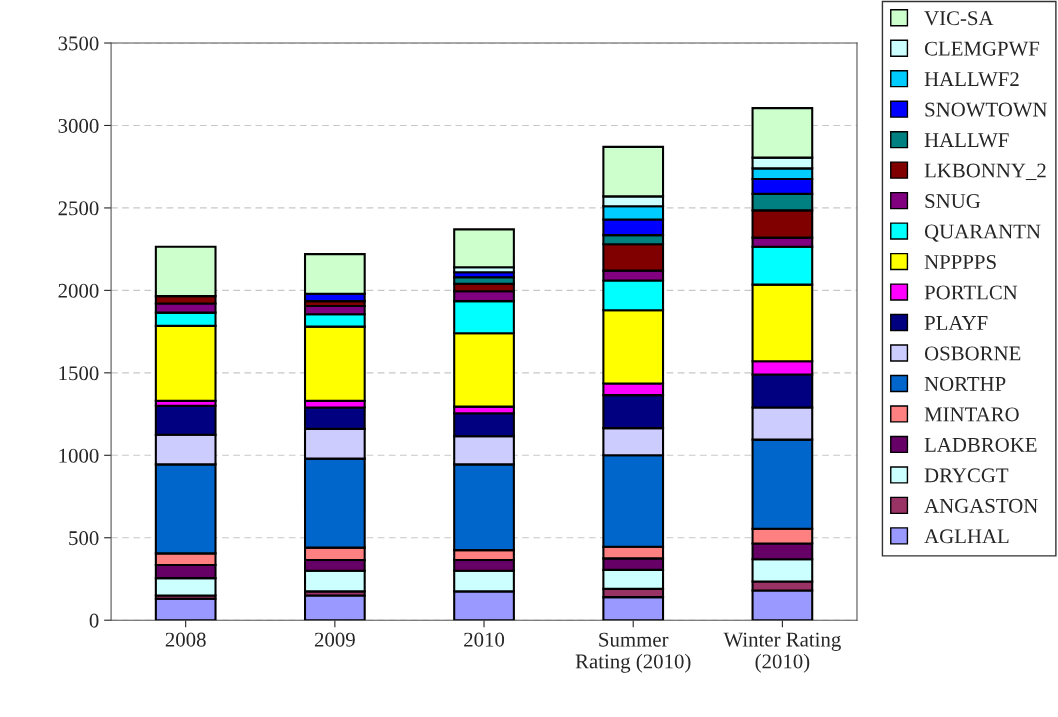  I want to click on legend-label: SNOWTOWN, so click(986, 109).